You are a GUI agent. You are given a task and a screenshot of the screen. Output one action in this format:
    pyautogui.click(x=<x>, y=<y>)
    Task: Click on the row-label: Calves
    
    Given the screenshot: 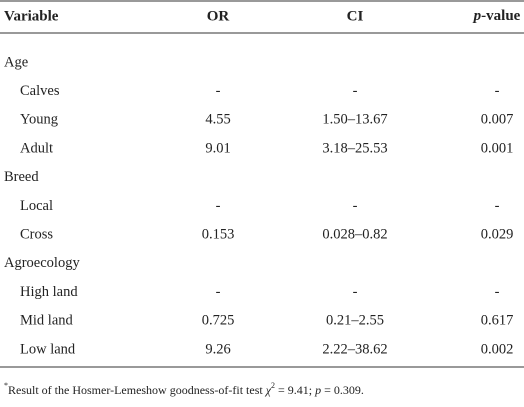 What is the action you would take?
    pyautogui.click(x=40, y=91)
    